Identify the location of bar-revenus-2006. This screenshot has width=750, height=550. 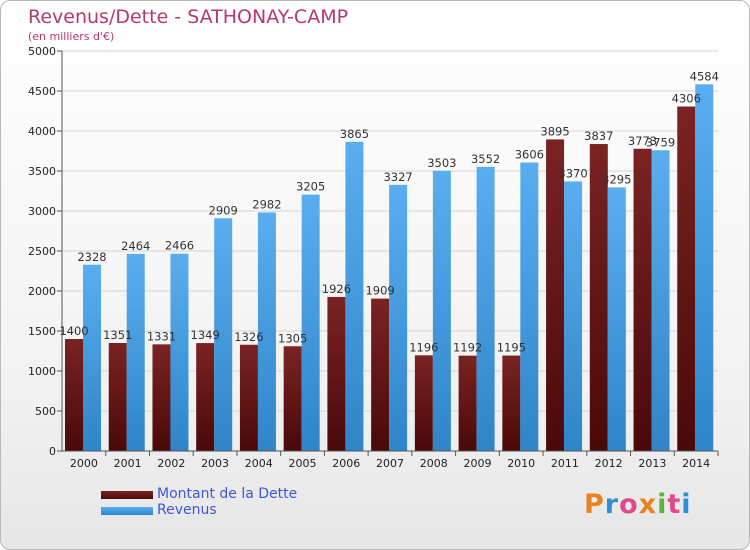
(354, 296).